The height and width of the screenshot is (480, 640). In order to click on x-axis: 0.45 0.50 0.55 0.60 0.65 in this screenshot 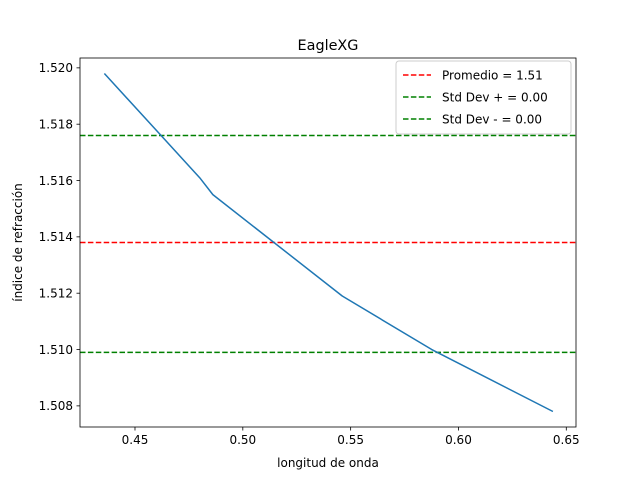, I will do `click(351, 437)`.